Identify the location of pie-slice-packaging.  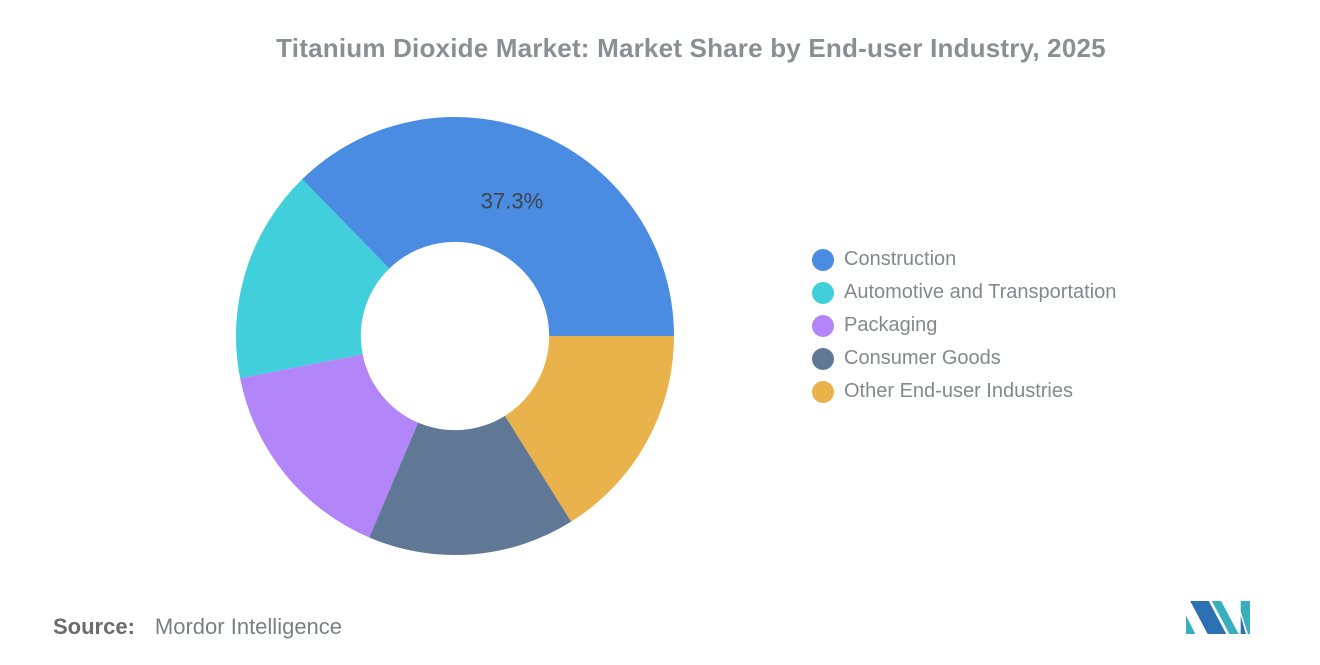
(329, 446).